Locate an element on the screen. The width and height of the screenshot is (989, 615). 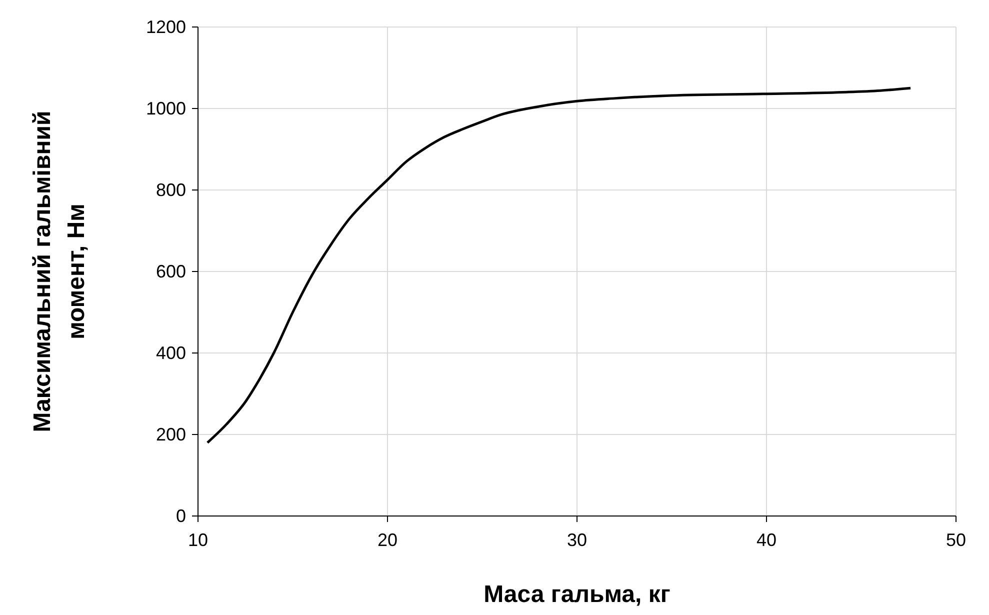
y-tick-label: 0 is located at coordinates (181, 516).